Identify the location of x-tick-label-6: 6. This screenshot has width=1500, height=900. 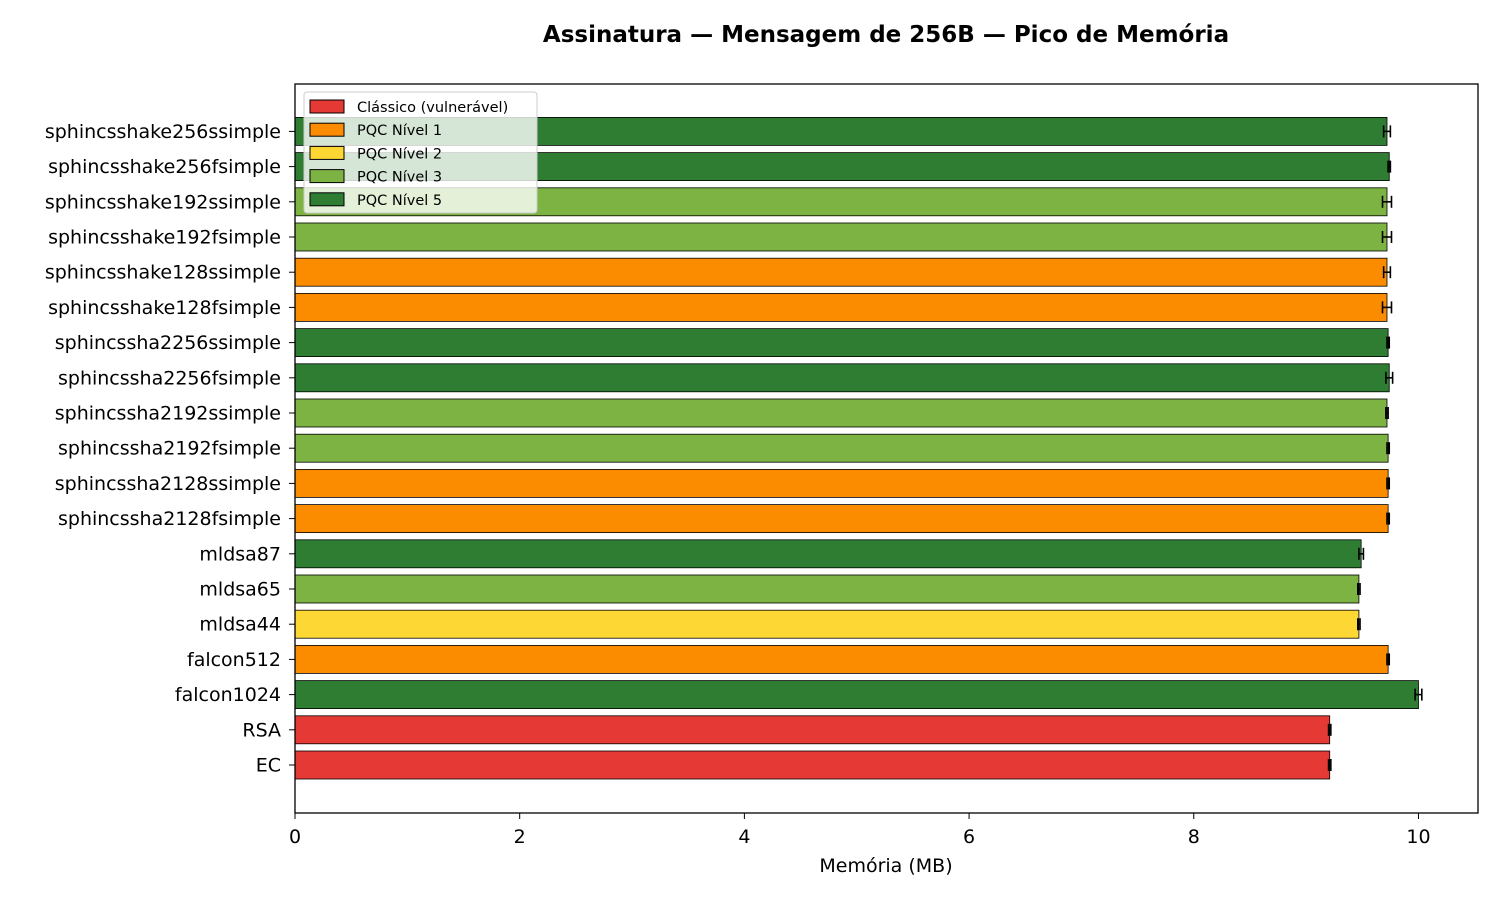
(969, 837).